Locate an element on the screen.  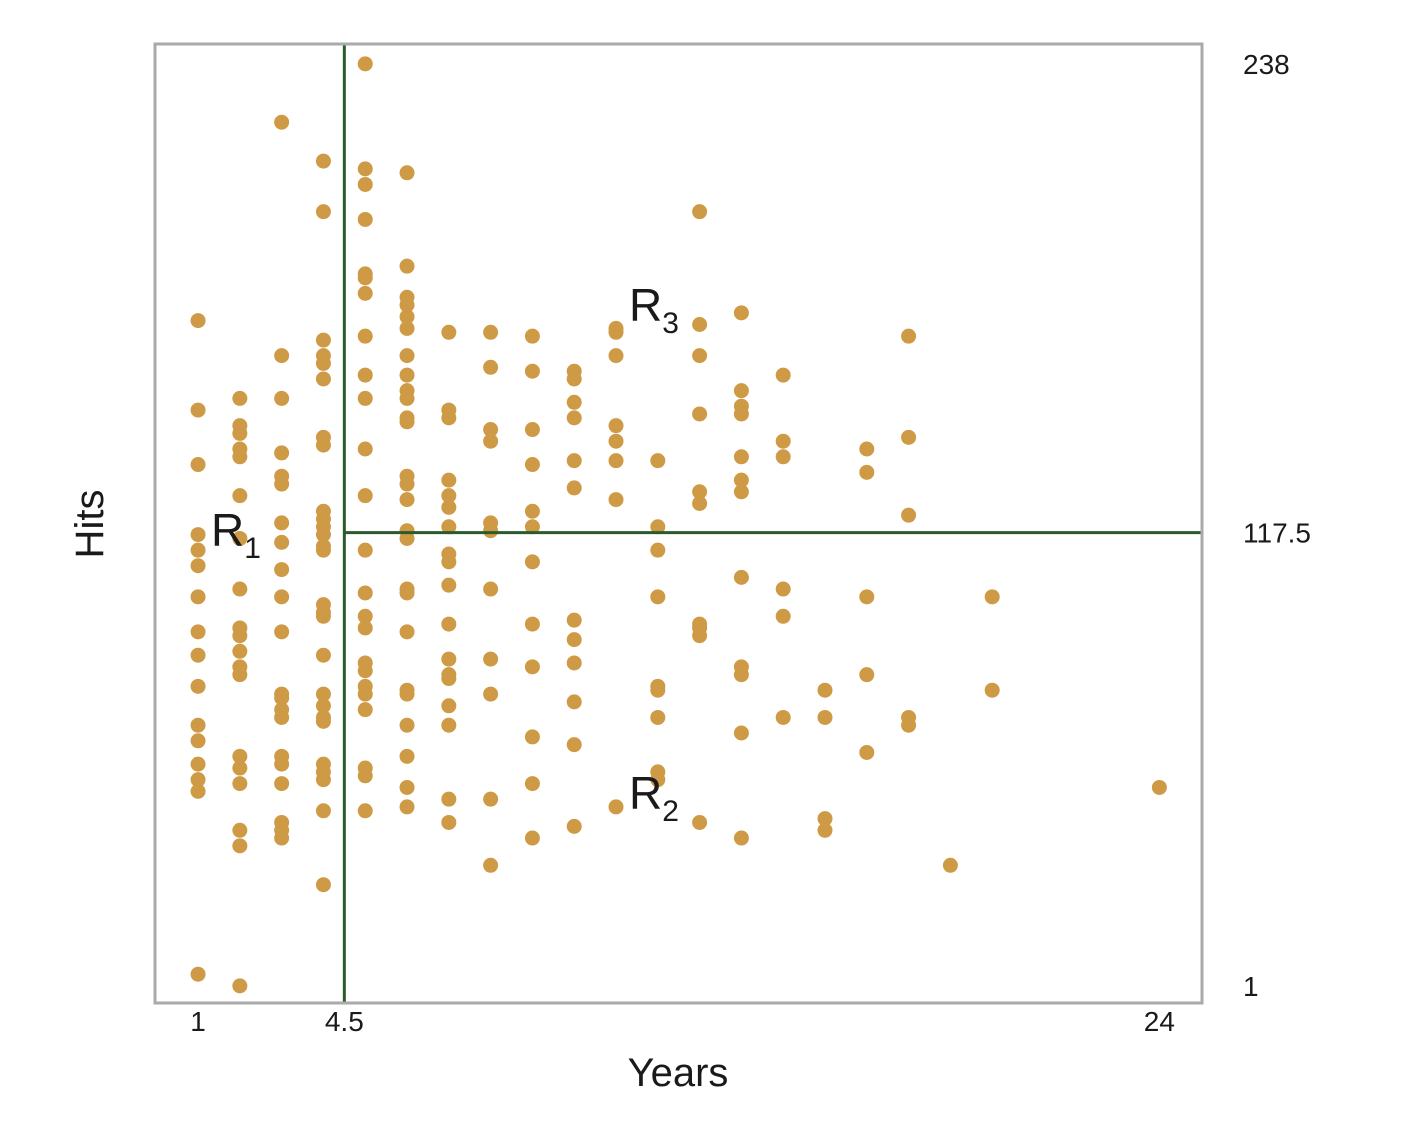
region-letter: R is located at coordinates (645, 305).